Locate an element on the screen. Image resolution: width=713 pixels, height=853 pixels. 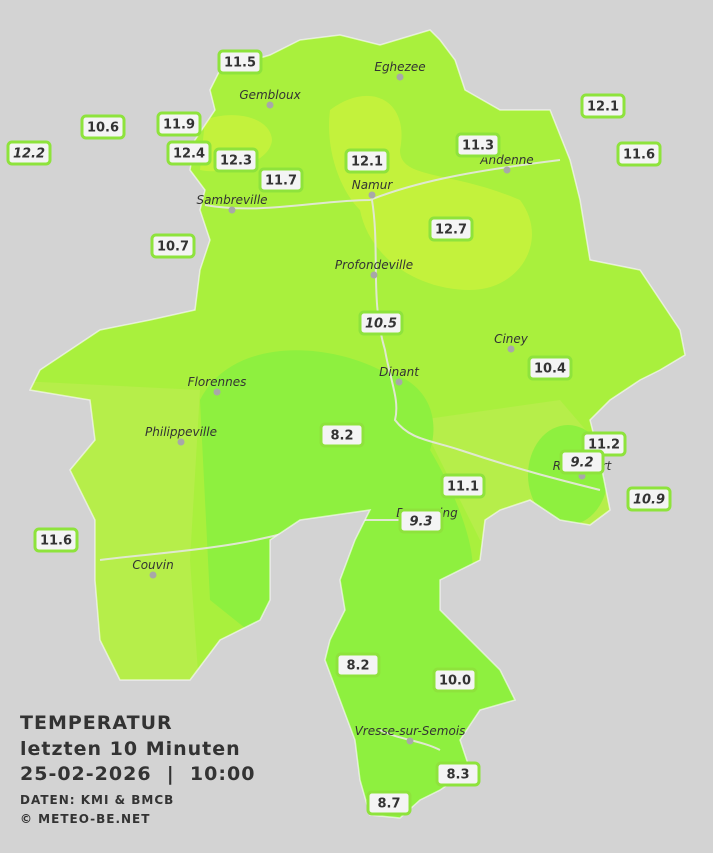
city-label: Philippeville is located at coordinates (181, 432).